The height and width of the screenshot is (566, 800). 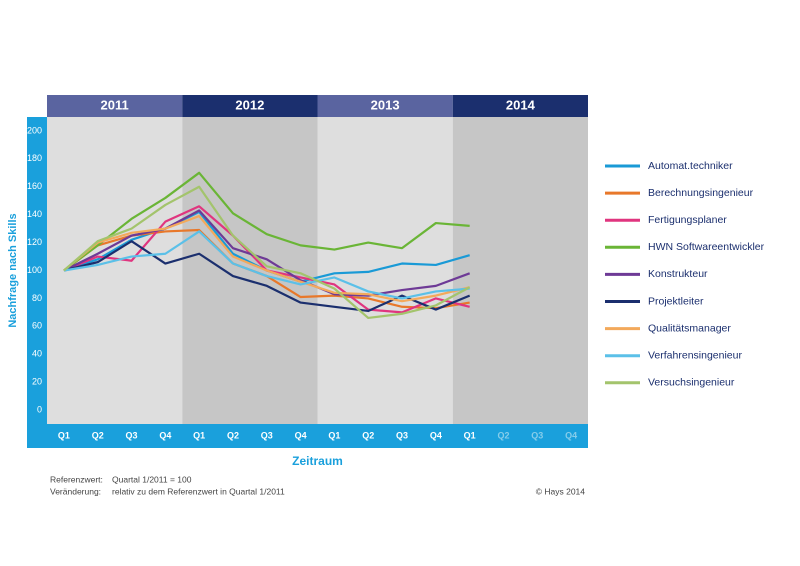 I want to click on y-tick-label: 40, so click(x=37, y=354).